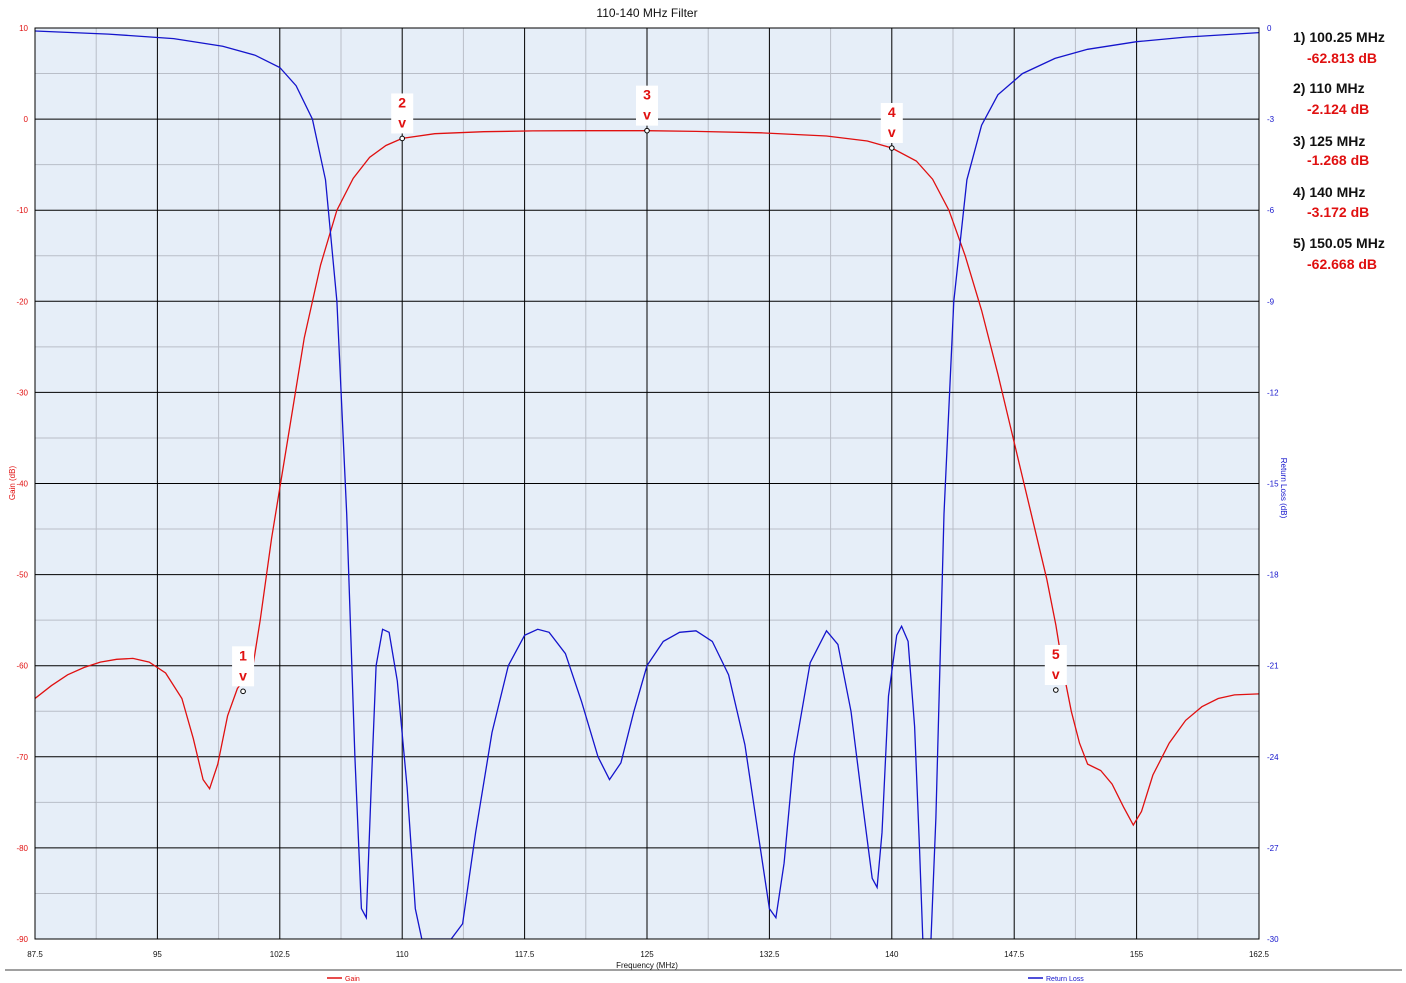  Describe the element at coordinates (1259, 954) in the screenshot. I see `x-tick-label: 162.5` at that location.